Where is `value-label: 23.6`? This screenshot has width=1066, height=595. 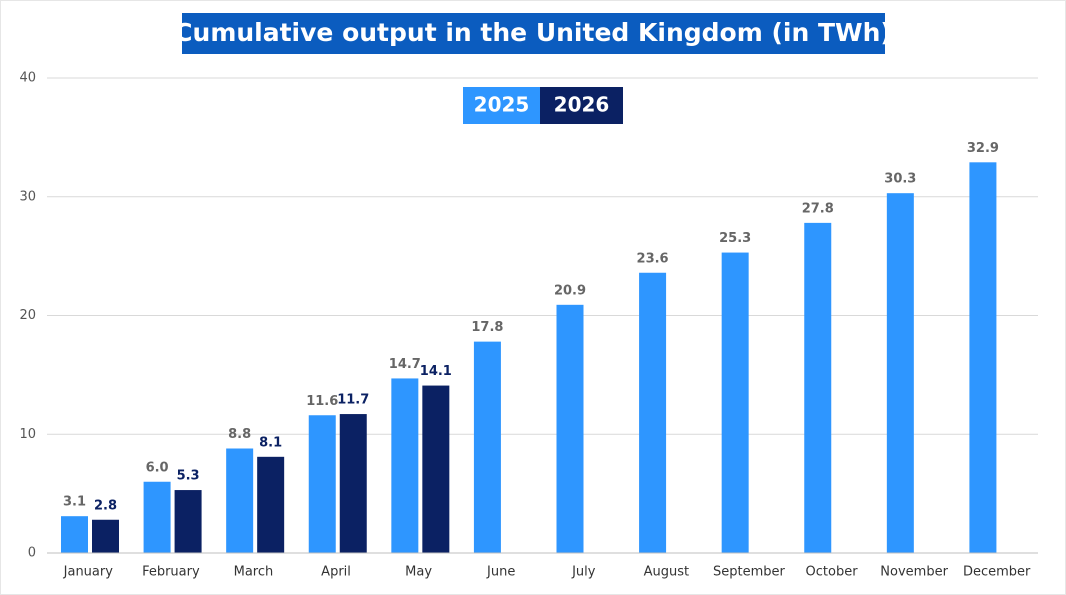
value-label: 23.6 is located at coordinates (653, 258).